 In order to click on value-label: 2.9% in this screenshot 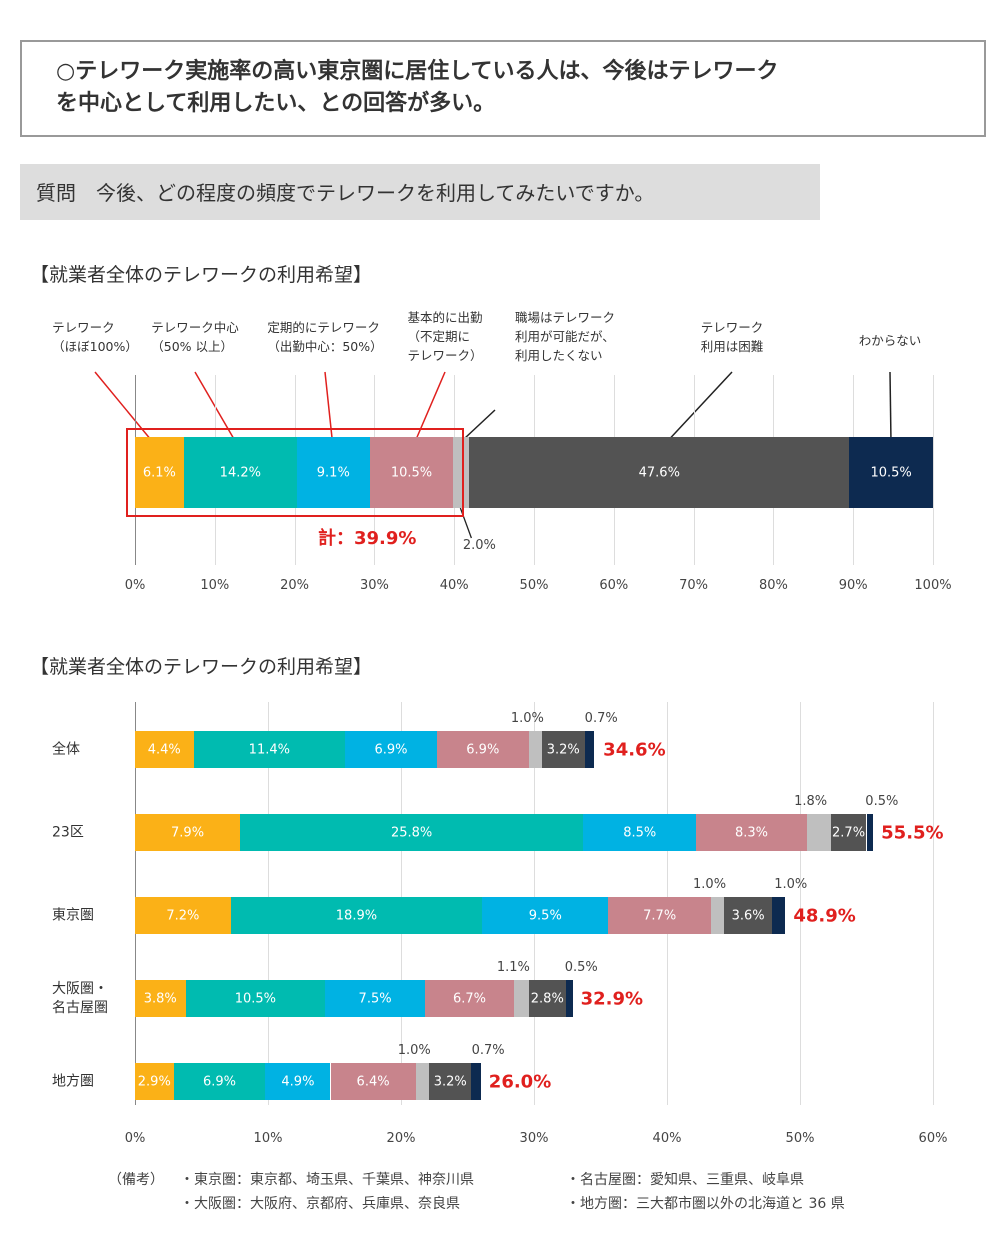, I will do `click(154, 1081)`.